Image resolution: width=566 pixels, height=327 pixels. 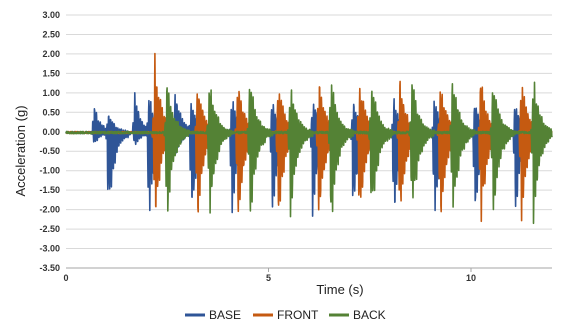 I want to click on x-tick-label: 5, so click(x=268, y=278).